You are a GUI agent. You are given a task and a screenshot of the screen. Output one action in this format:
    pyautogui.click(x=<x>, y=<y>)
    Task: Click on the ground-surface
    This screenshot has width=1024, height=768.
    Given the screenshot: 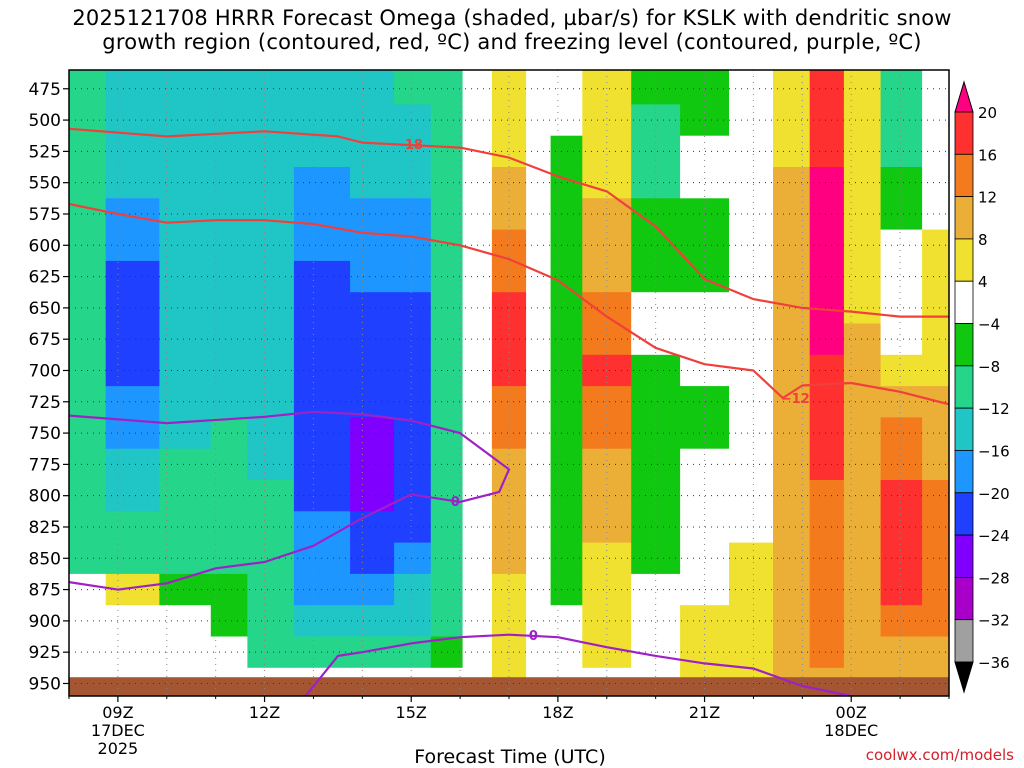 What is the action you would take?
    pyautogui.click(x=509, y=686)
    